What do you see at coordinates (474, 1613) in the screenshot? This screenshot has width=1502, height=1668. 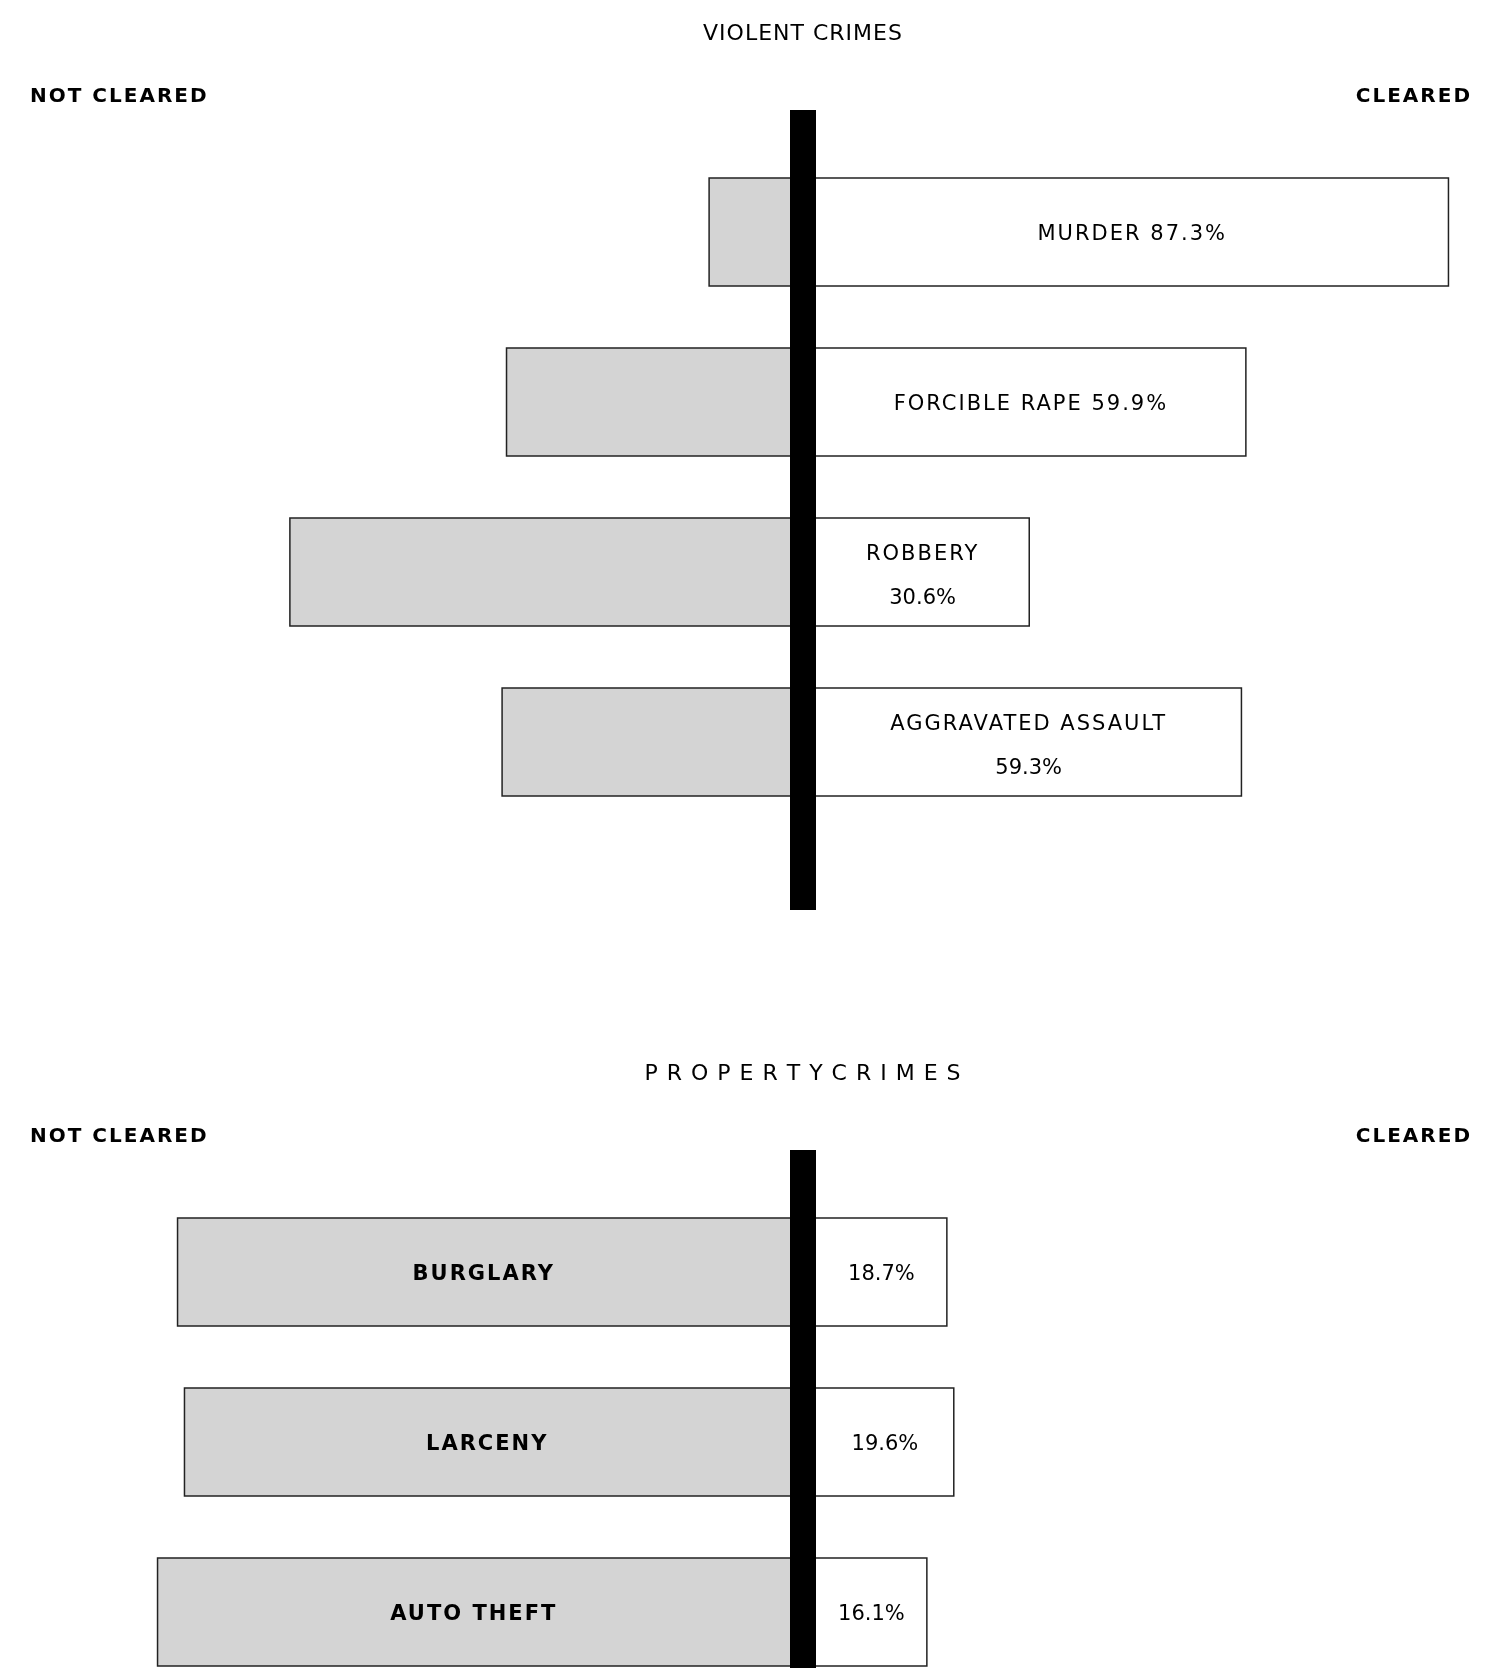 I see `y-tick-label: AUTO THEFT` at bounding box center [474, 1613].